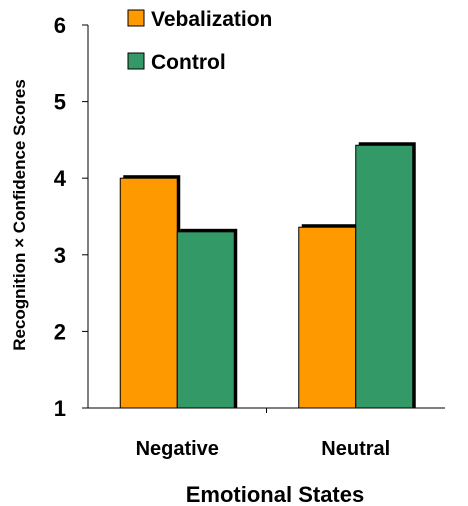 The height and width of the screenshot is (506, 468). Describe the element at coordinates (384, 276) in the screenshot. I see `bar-control-neutral` at that location.